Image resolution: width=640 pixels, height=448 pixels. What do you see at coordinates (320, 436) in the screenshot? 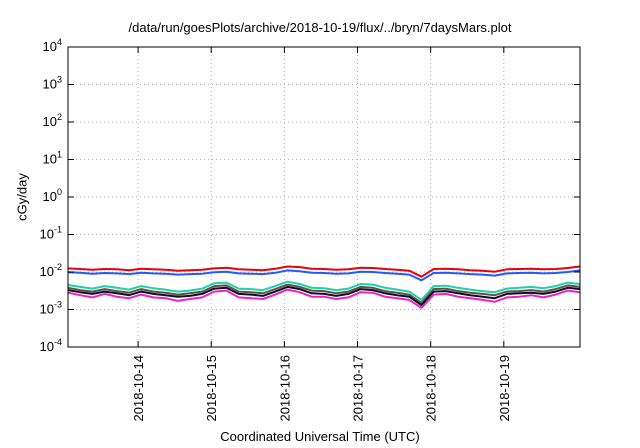
I see `x-axis-label: Coordinated Universal Time (UTC)` at bounding box center [320, 436].